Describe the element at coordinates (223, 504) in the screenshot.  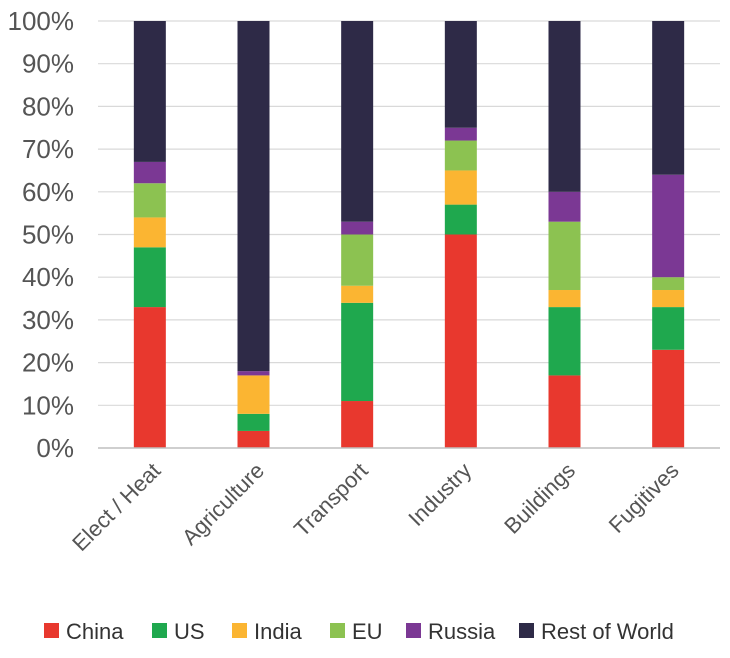
I see `x-tick-label: Agriculture` at that location.